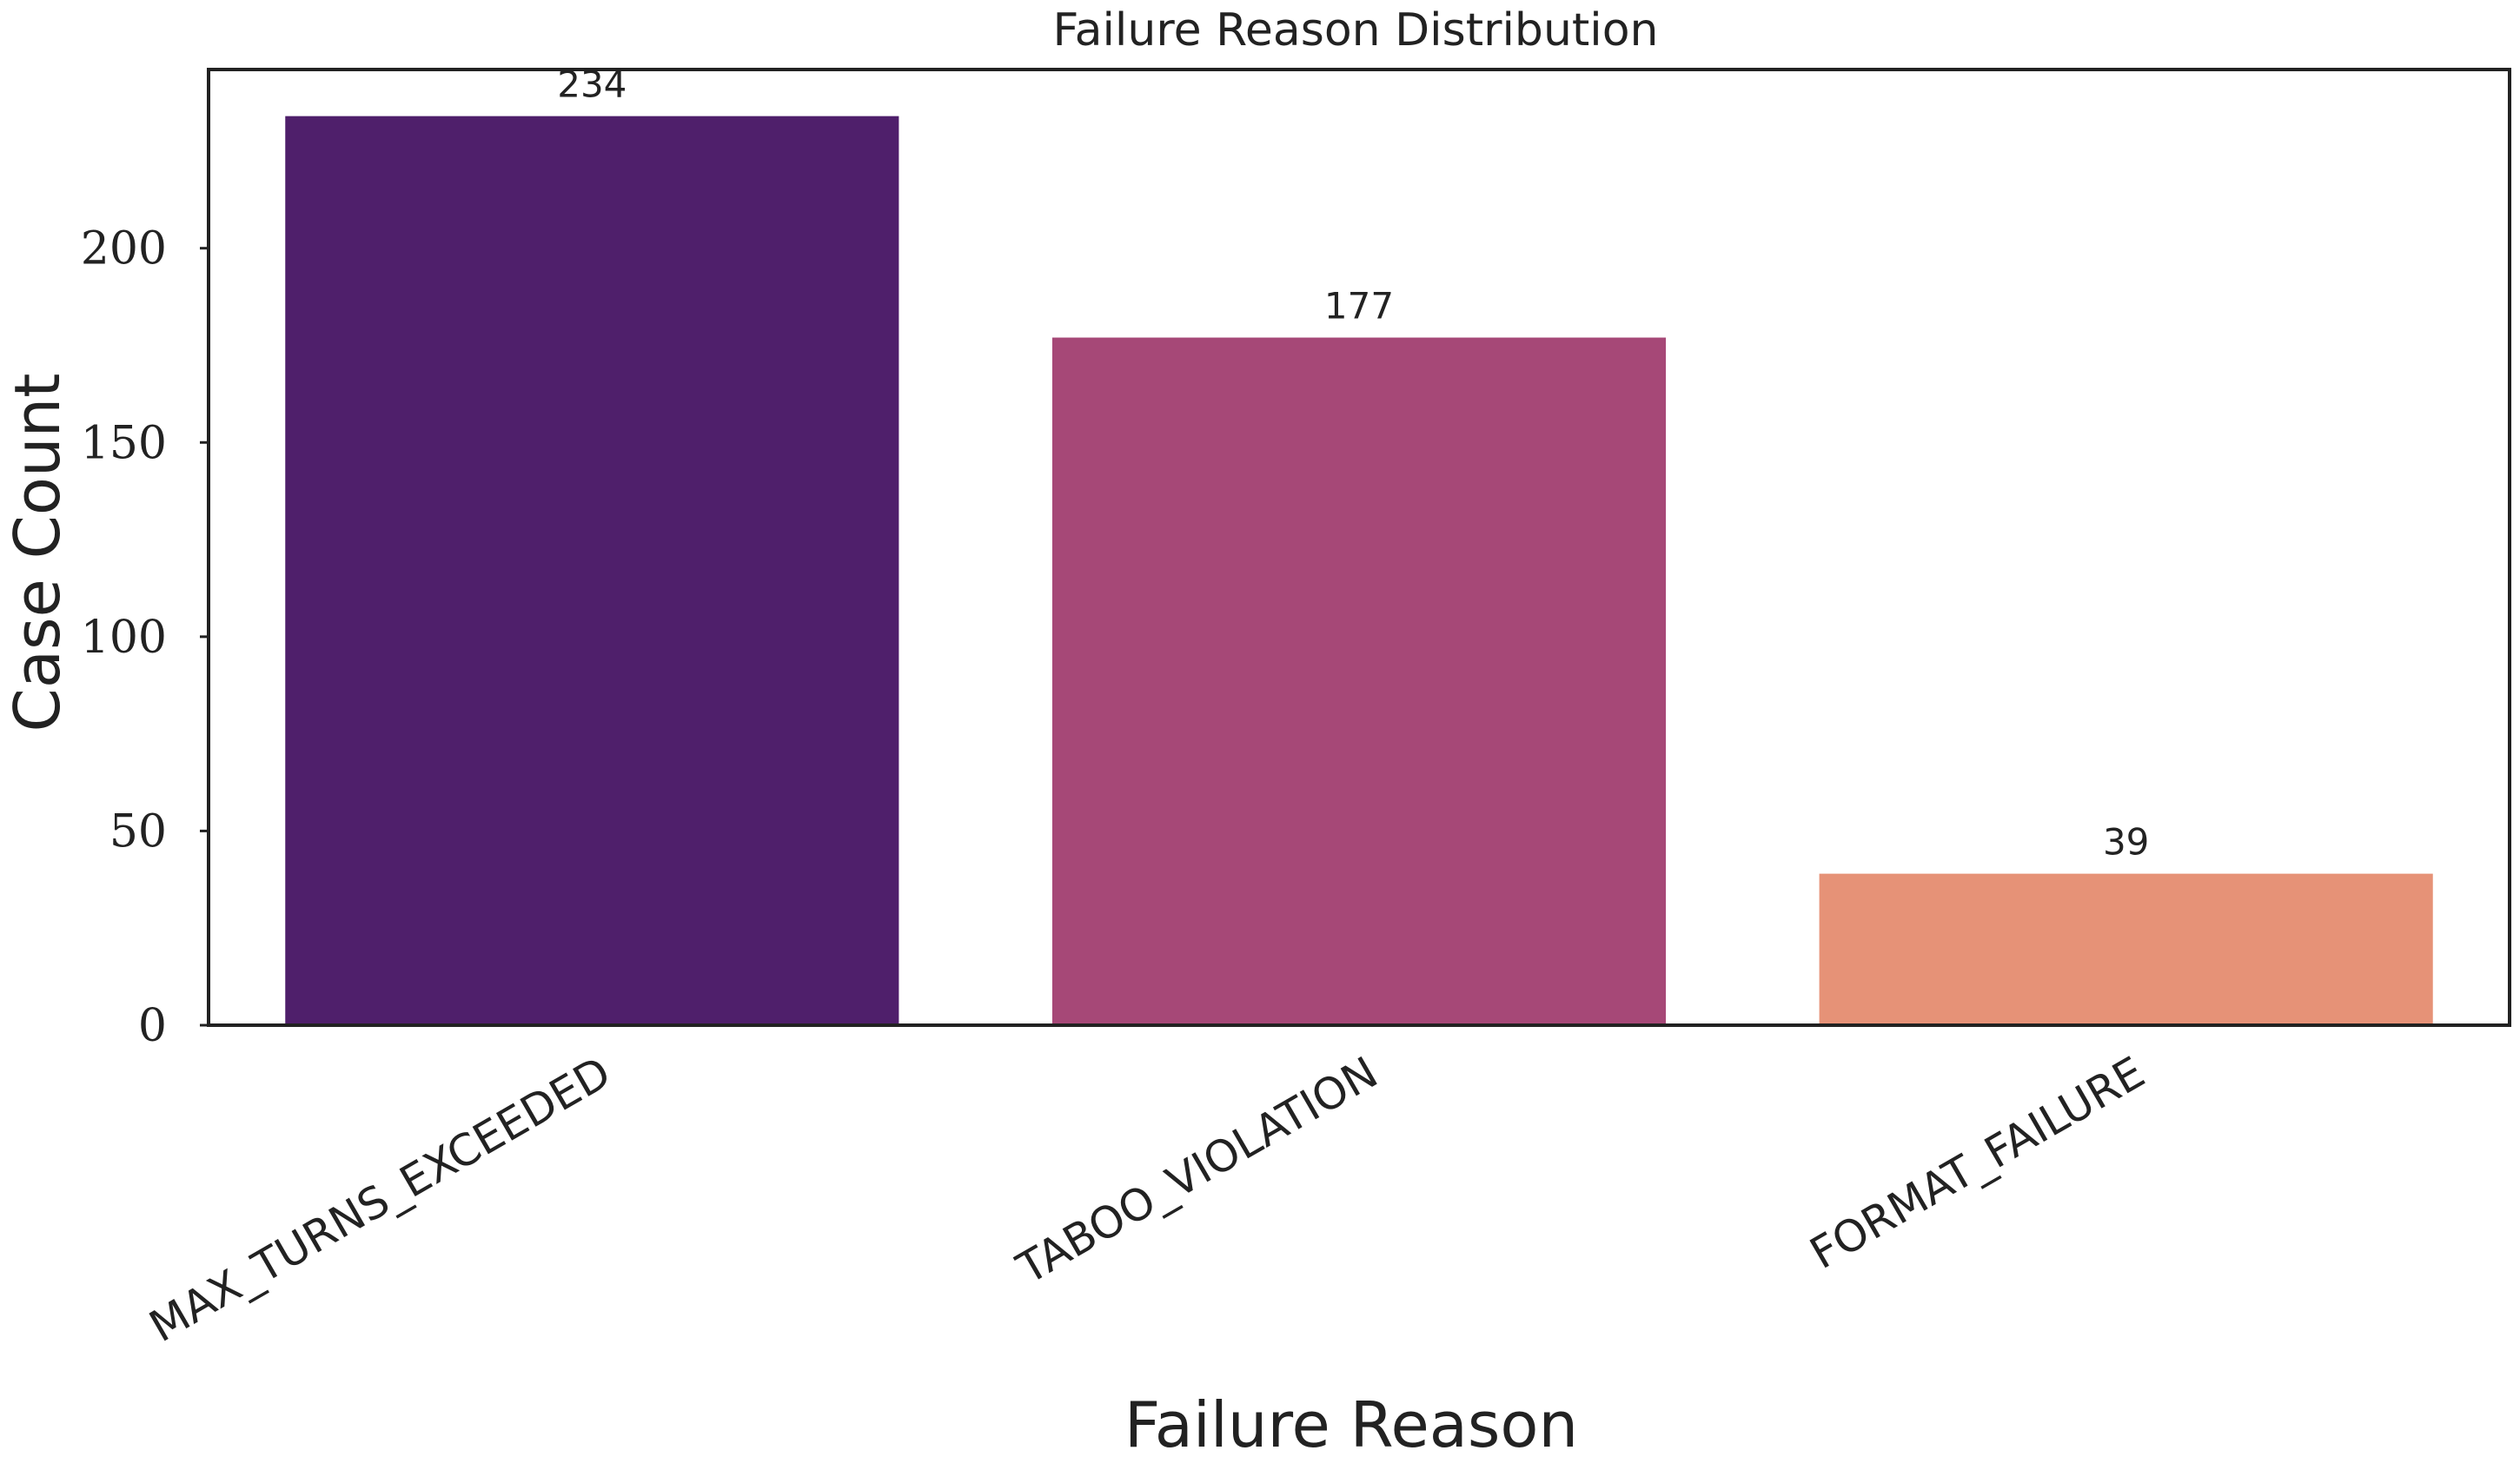 This screenshot has width=2520, height=1477. Describe the element at coordinates (138, 831) in the screenshot. I see `y-tick-label: 50` at that location.